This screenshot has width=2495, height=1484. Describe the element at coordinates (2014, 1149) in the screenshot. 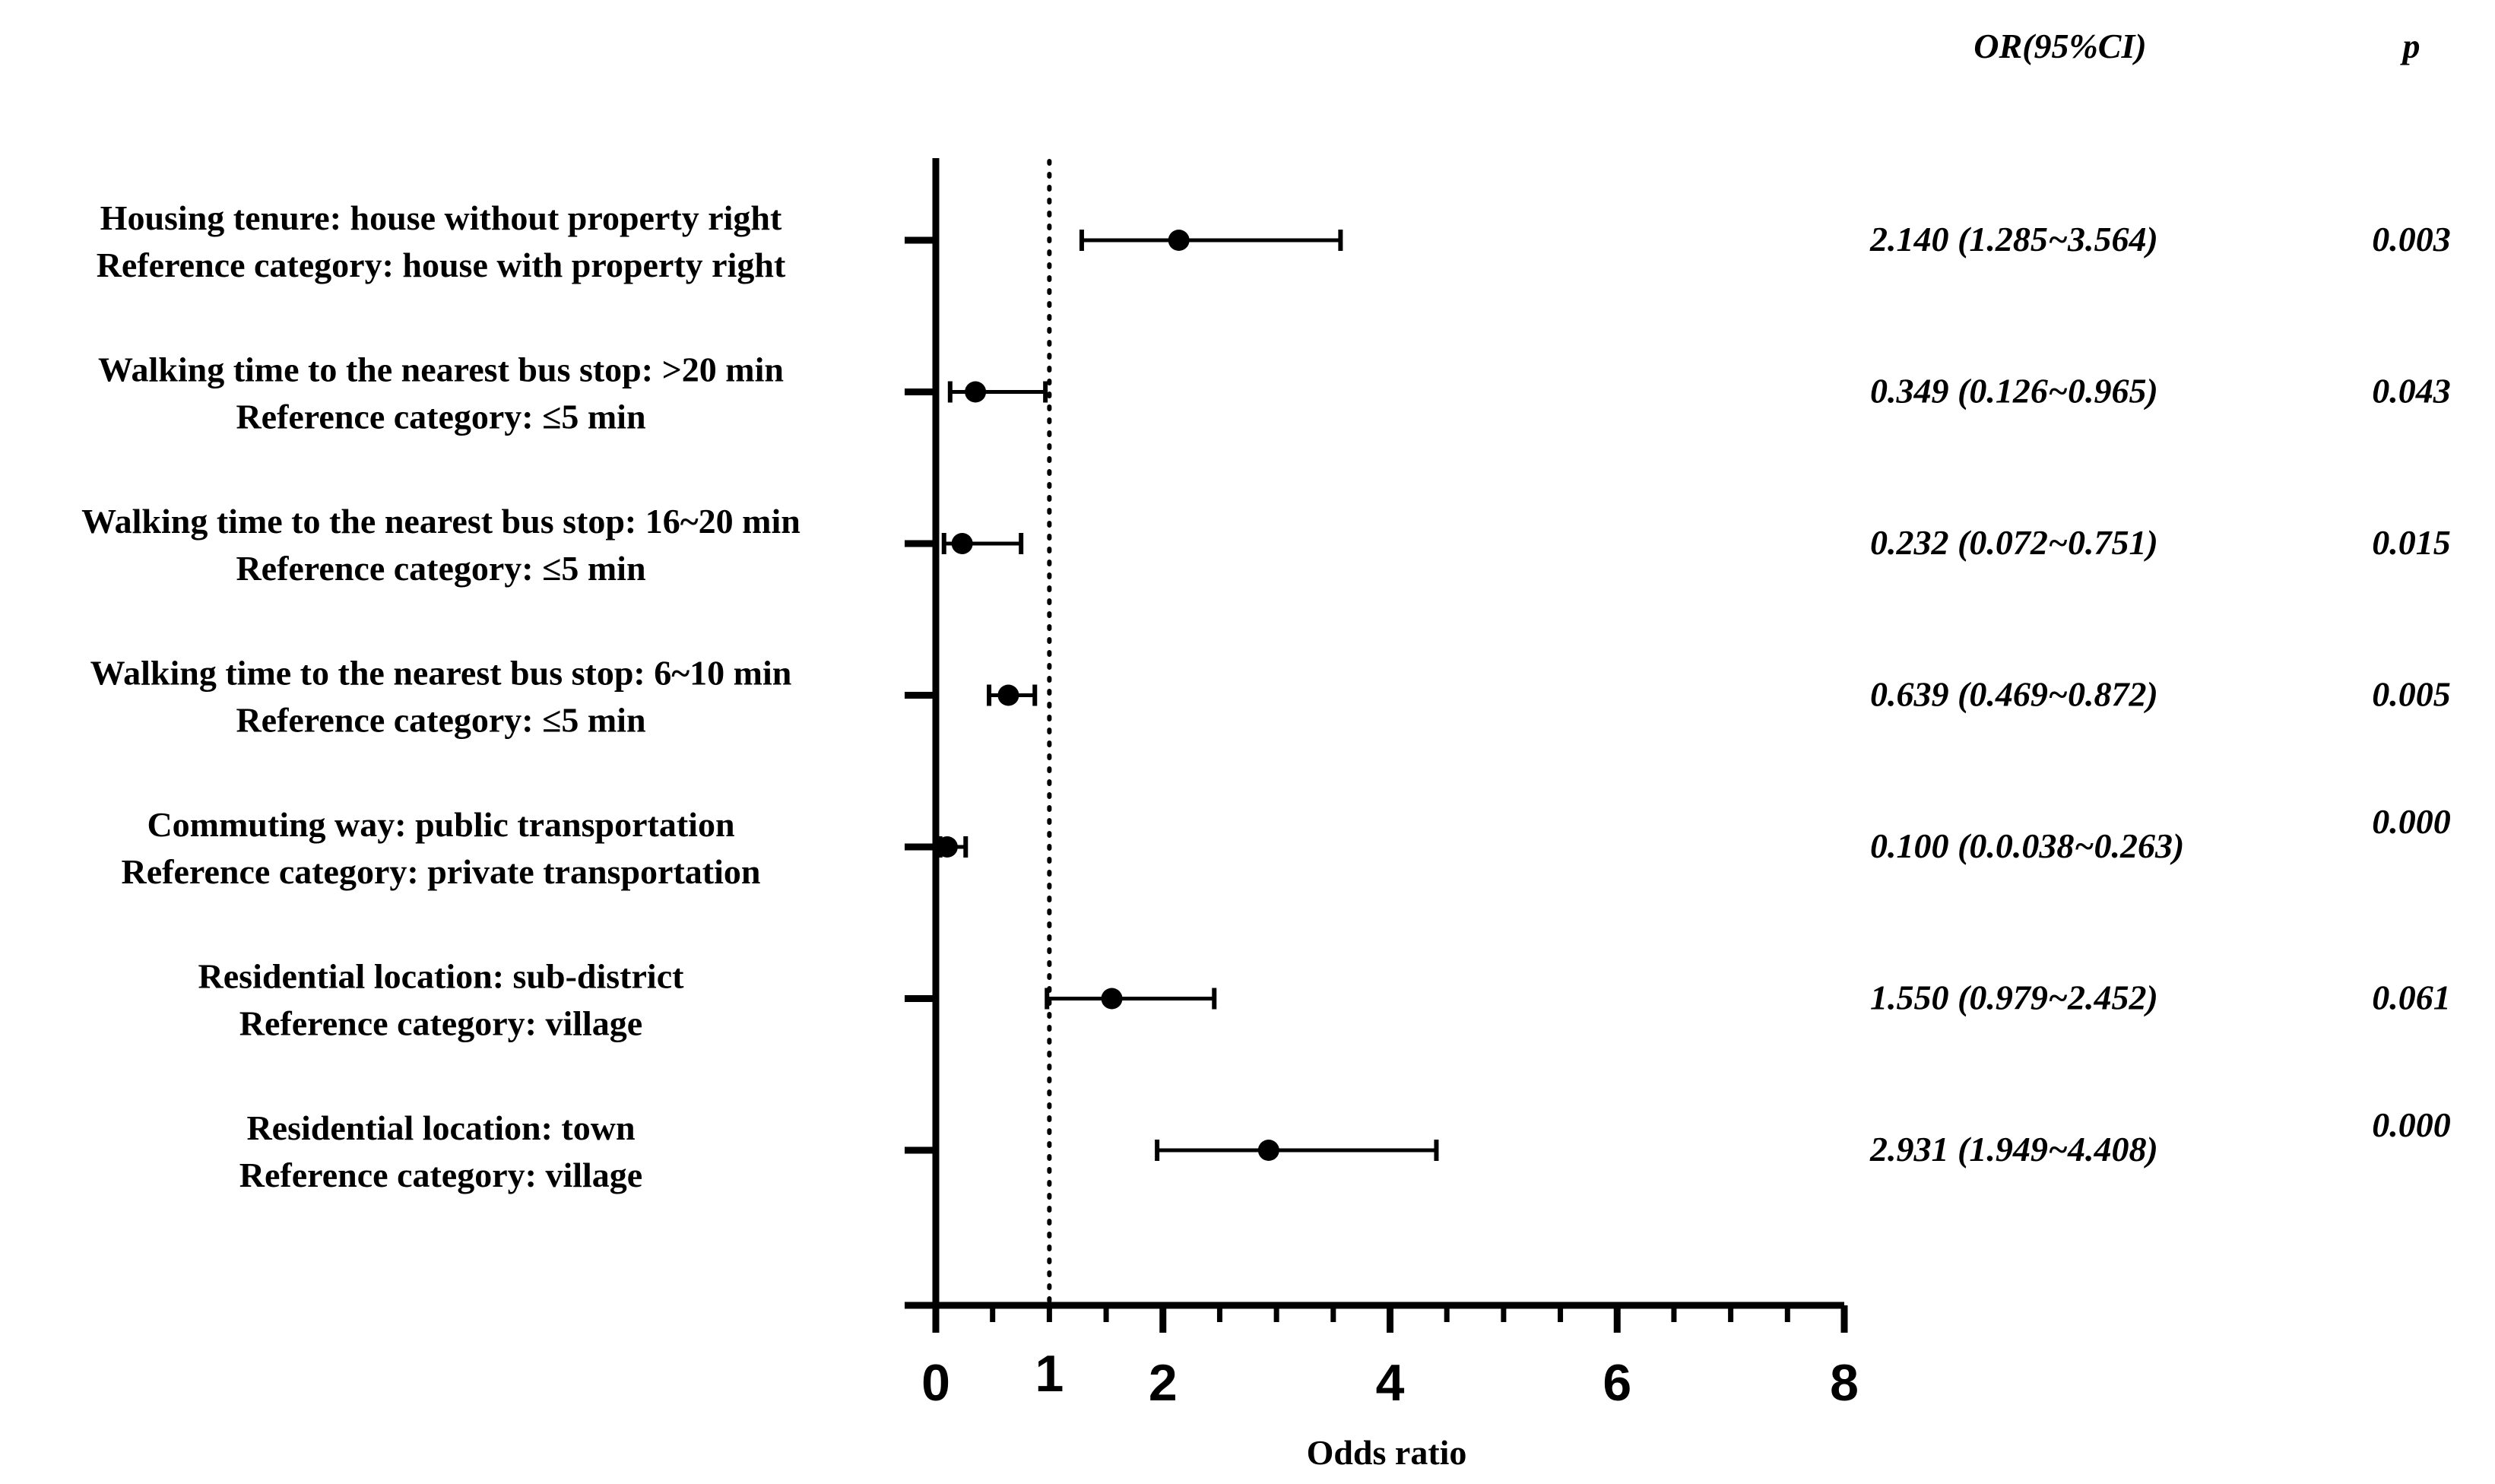

I see `or-ci-value: 2.931 (1.949~4.408)` at that location.